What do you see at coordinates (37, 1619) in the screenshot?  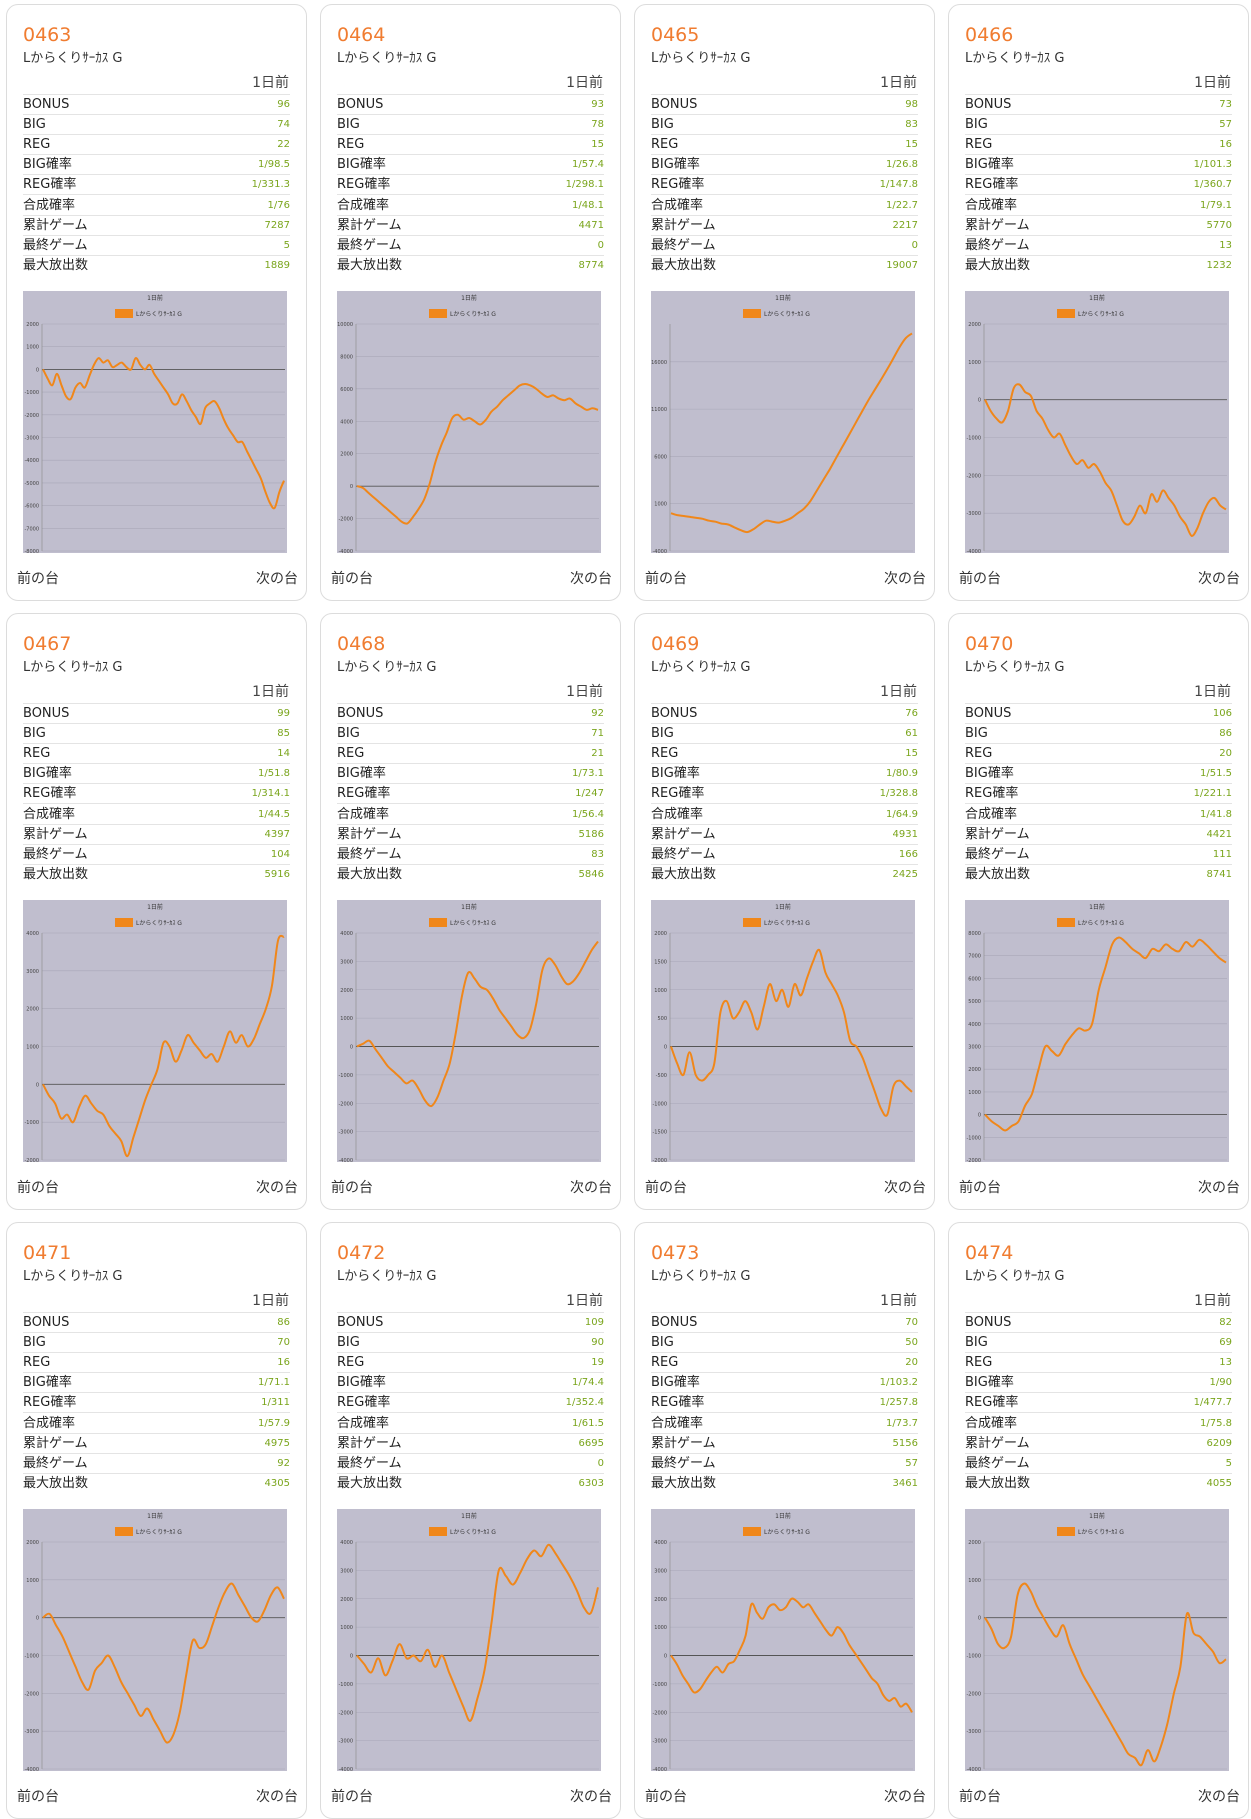 I see `y-tick-label: 0` at bounding box center [37, 1619].